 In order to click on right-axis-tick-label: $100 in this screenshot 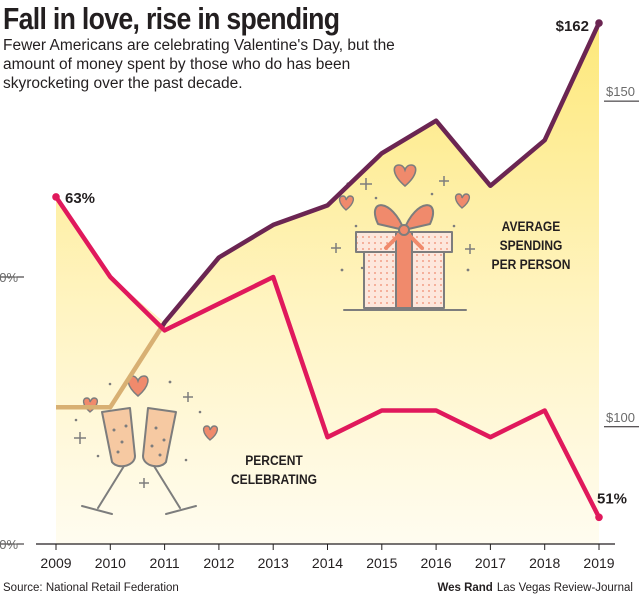, I will do `click(620, 417)`.